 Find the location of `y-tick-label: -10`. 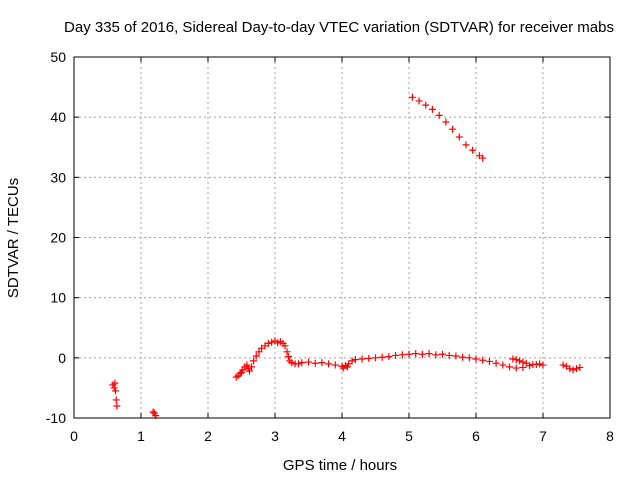

y-tick-label: -10 is located at coordinates (56, 418).